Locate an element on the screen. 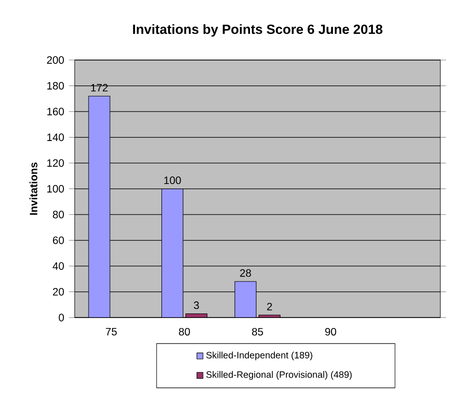 The height and width of the screenshot is (396, 459). data-label: 100 is located at coordinates (172, 180).